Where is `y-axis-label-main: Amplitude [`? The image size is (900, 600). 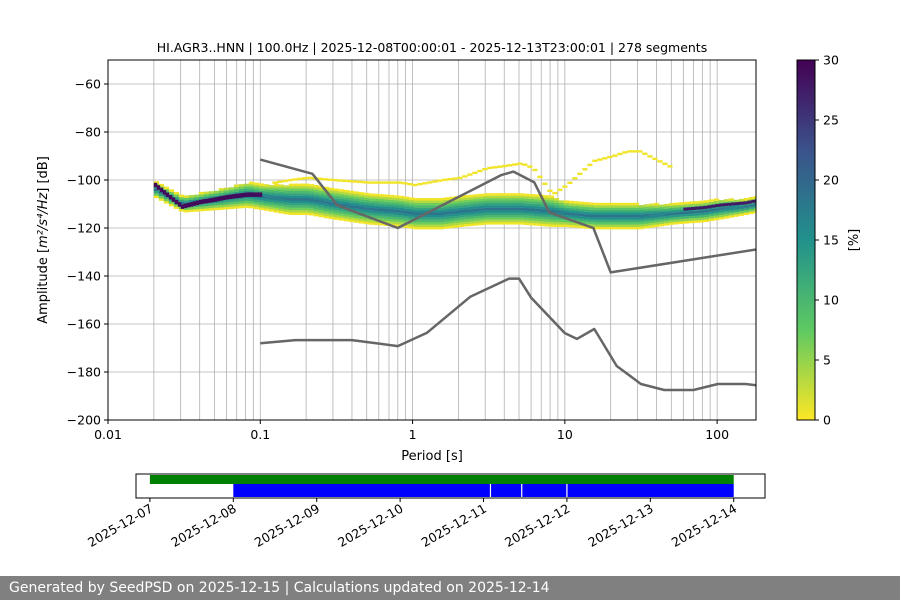 y-axis-label-main: Amplitude [ is located at coordinates (43, 286).